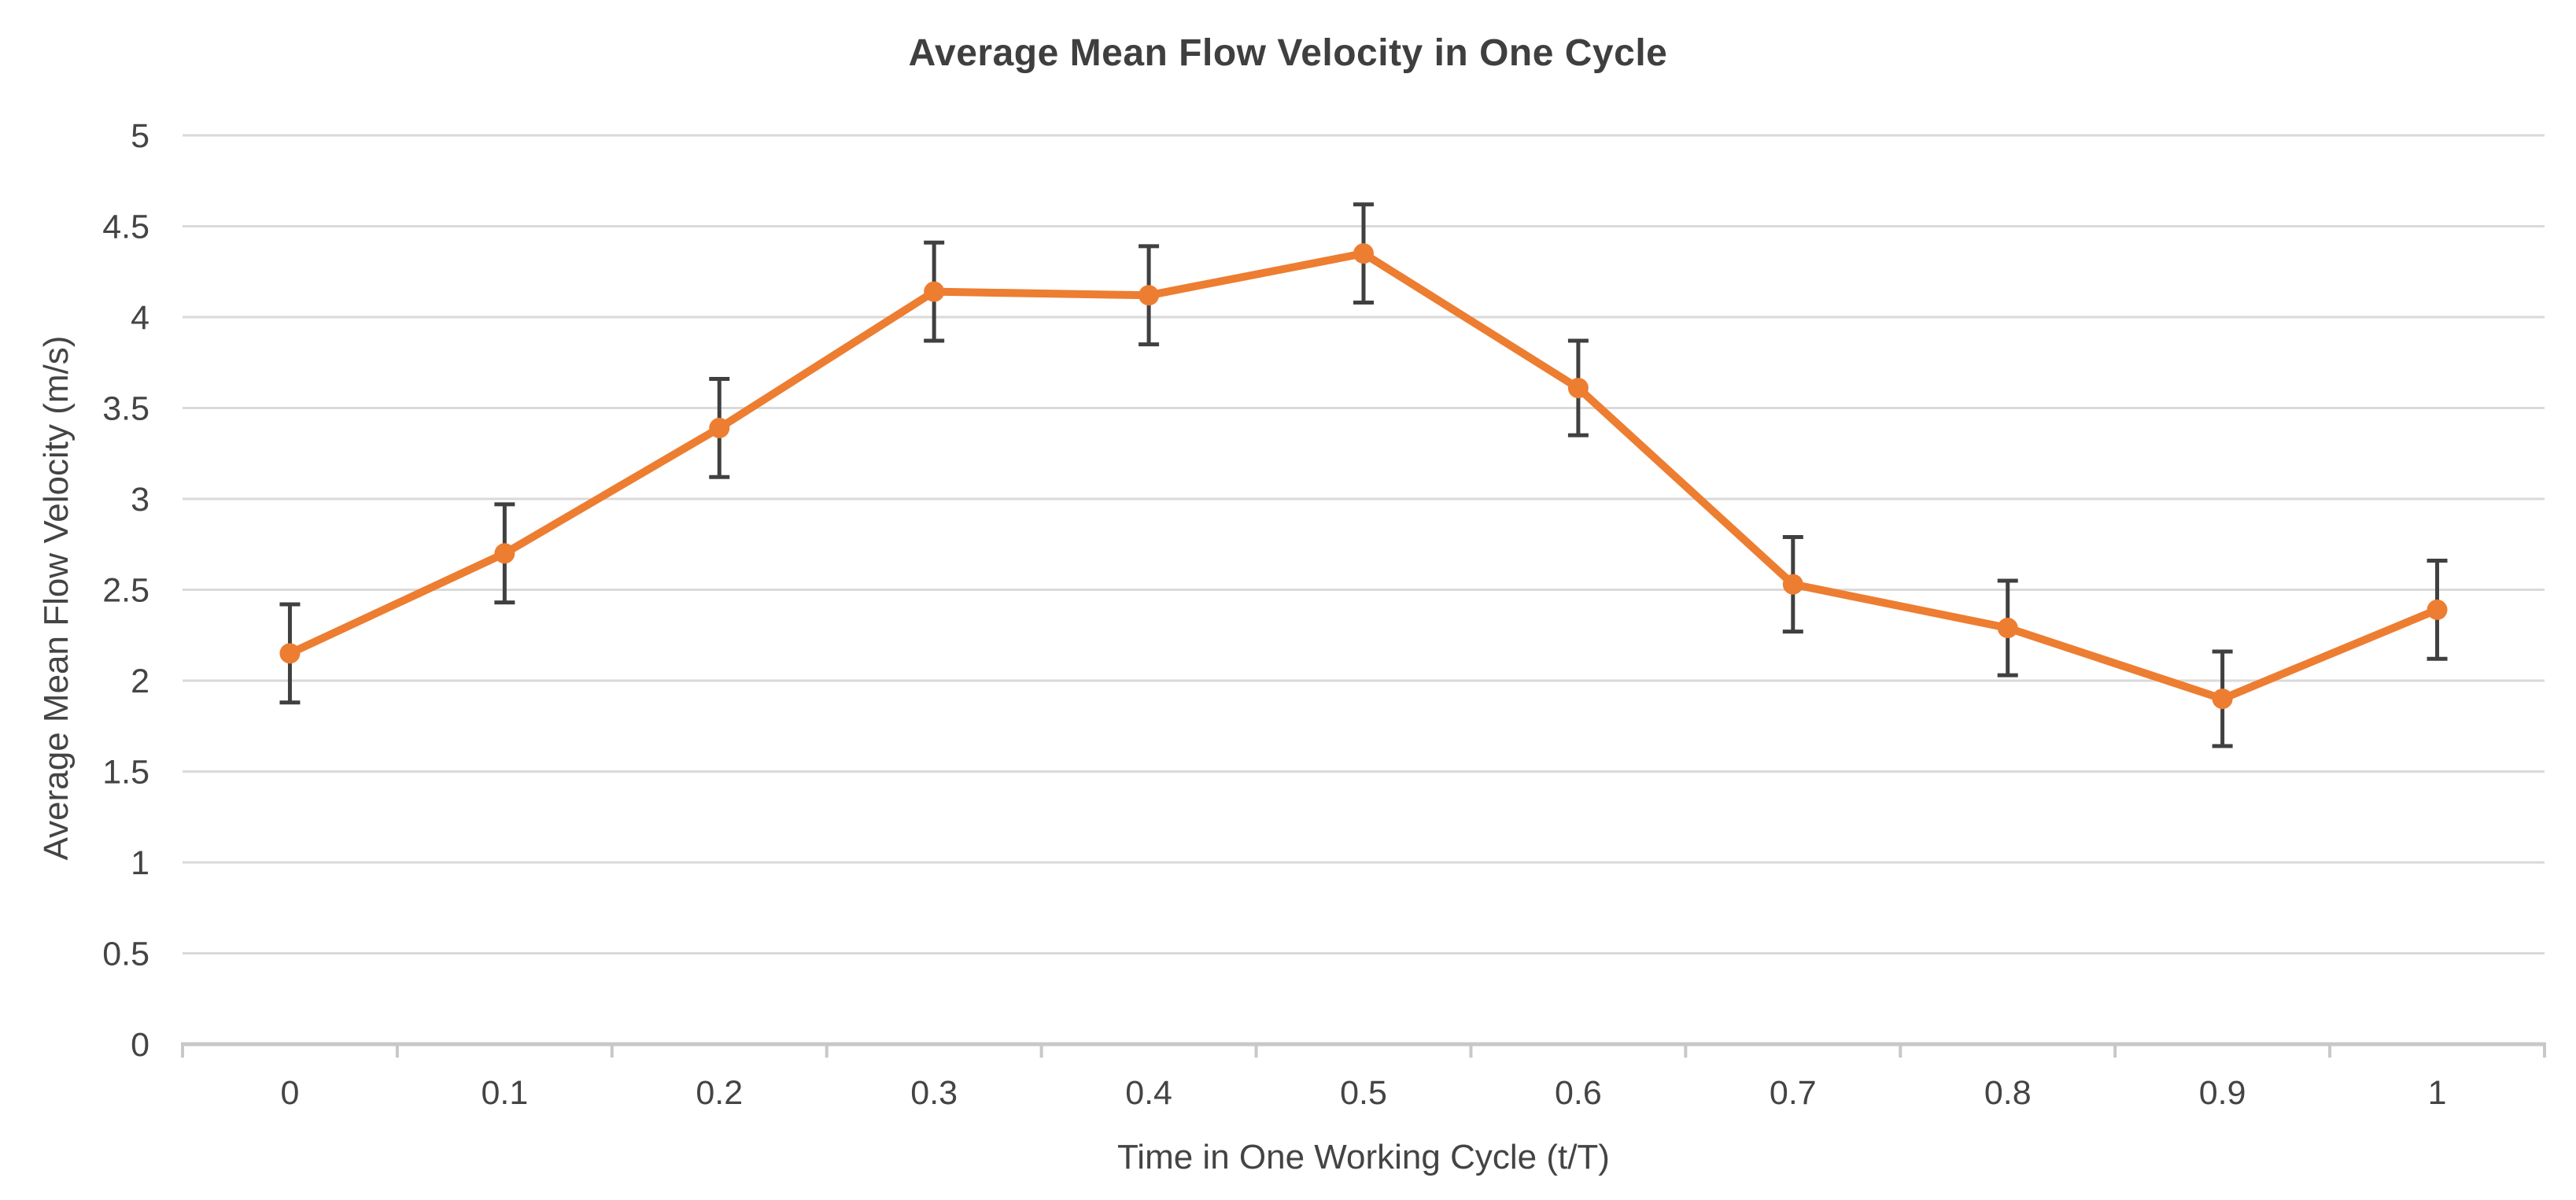  Describe the element at coordinates (56, 598) in the screenshot. I see `y-axis-title: Average Mean Flow Velocity (m/s)` at that location.